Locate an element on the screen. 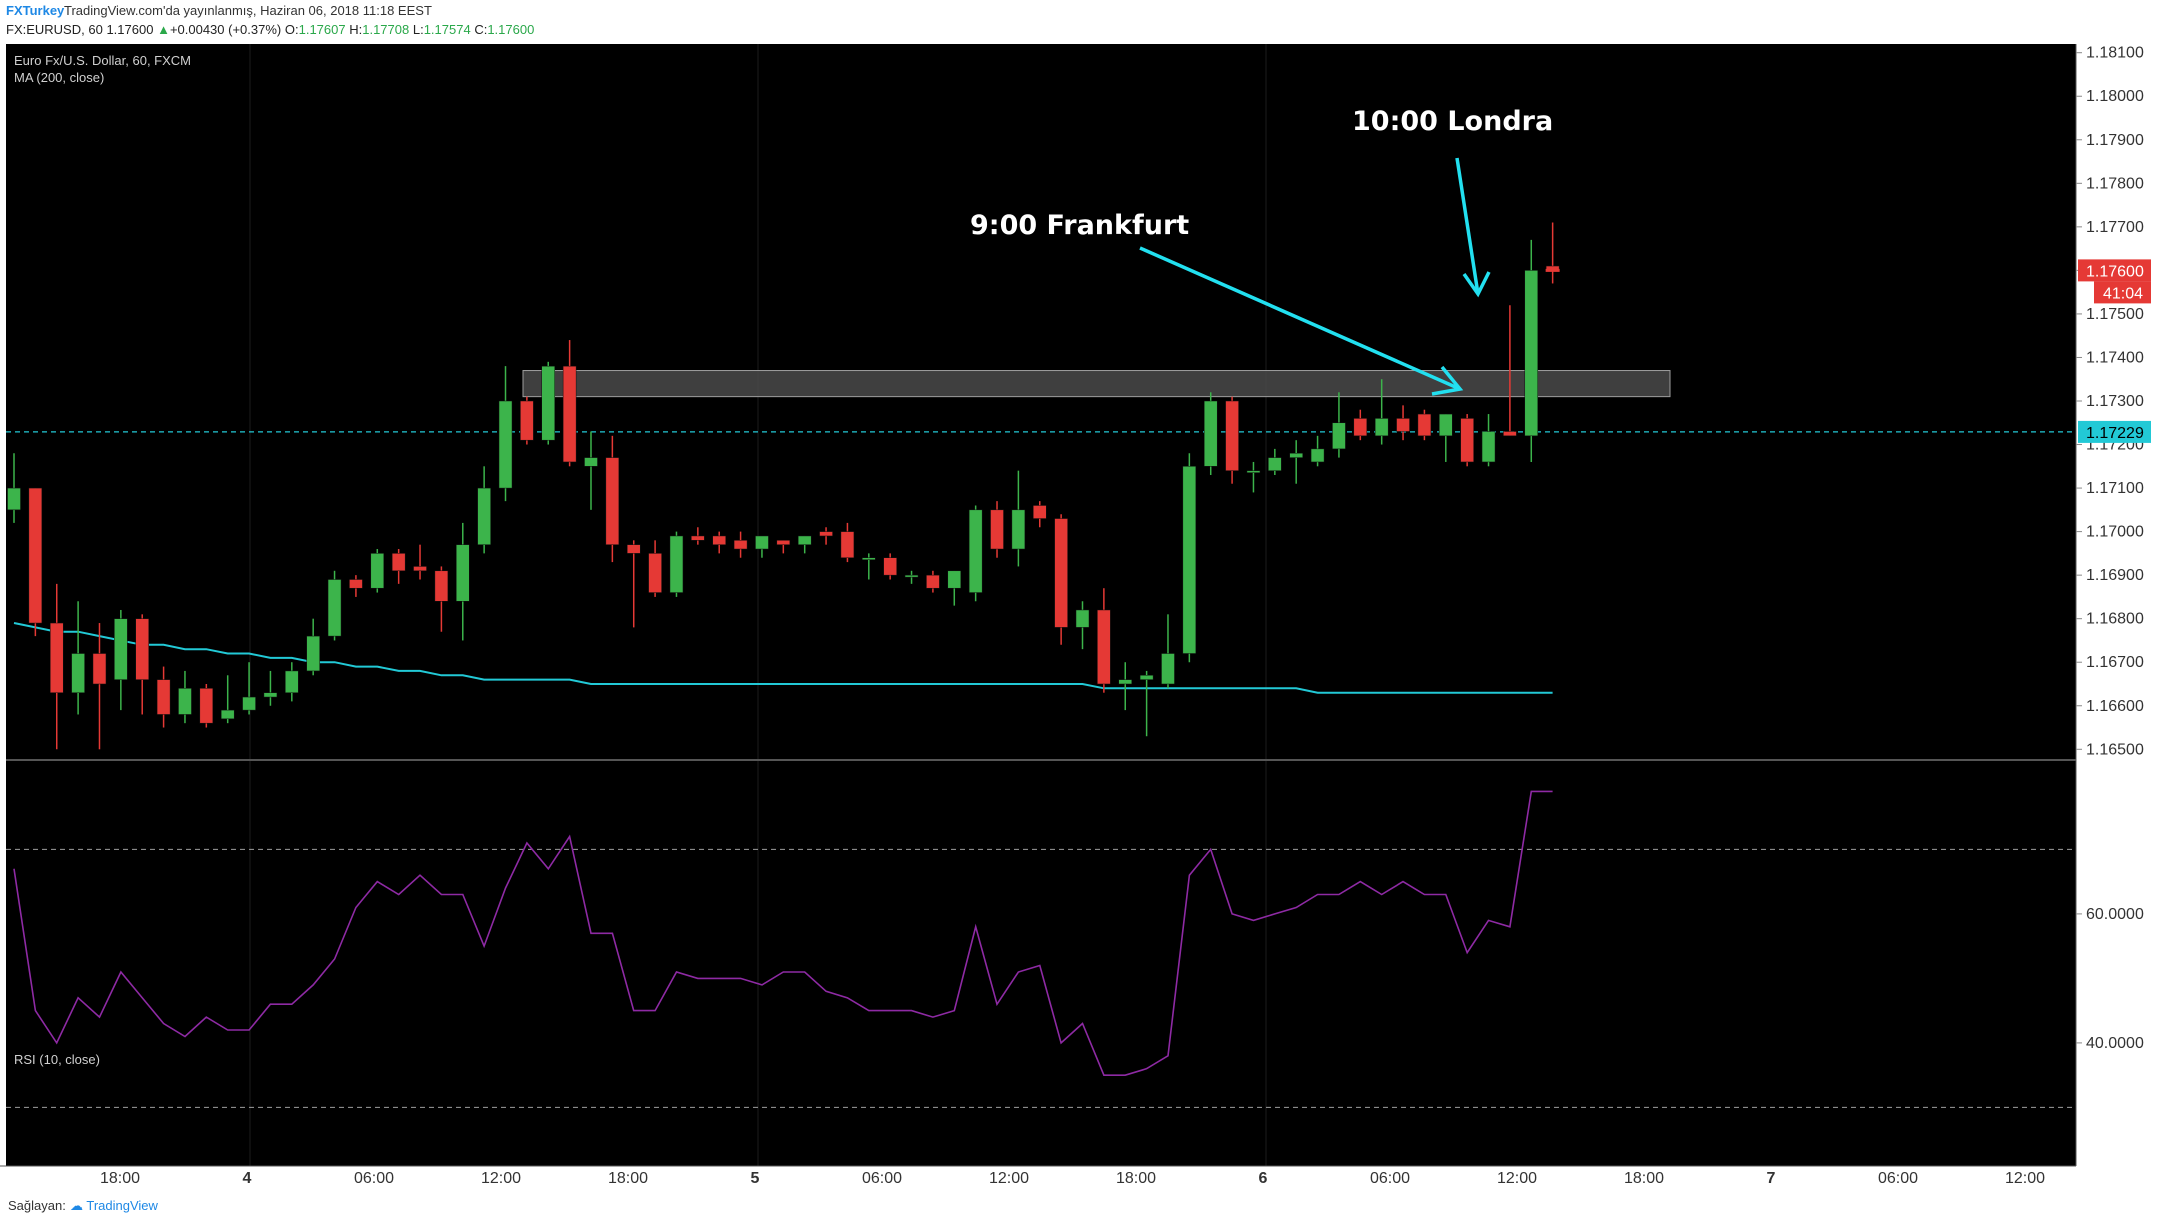 The height and width of the screenshot is (1224, 2157). open-label: O: is located at coordinates (291, 29).